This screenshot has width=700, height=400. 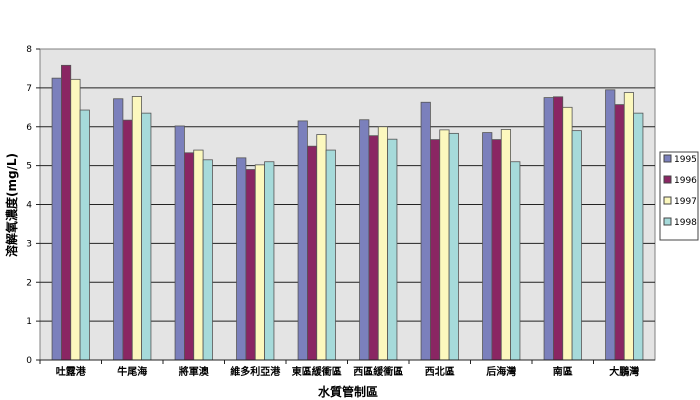 I want to click on legend-label: 1998, so click(x=685, y=223).